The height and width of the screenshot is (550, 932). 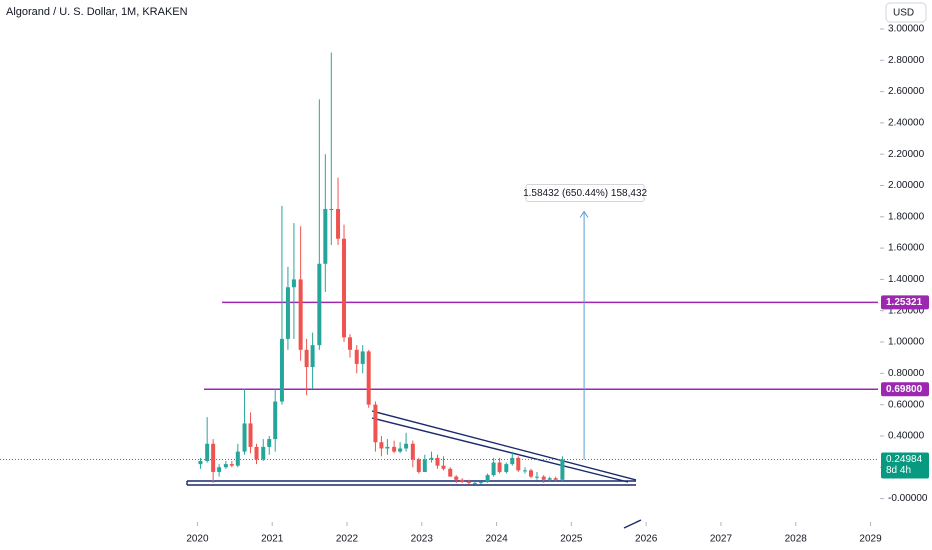 What do you see at coordinates (898, 470) in the screenshot?
I see `countdown-label: 8d 4h` at bounding box center [898, 470].